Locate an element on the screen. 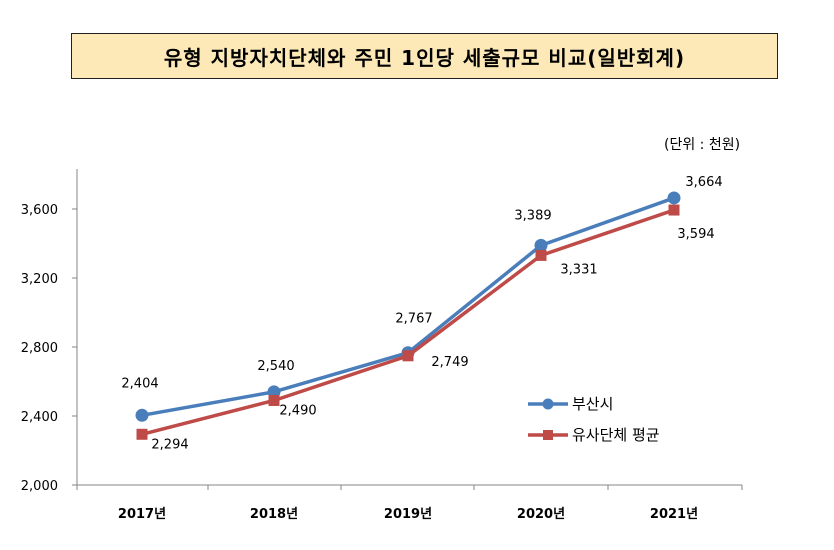 The image size is (834, 550). y-tick-label: 2,800 is located at coordinates (39, 348).